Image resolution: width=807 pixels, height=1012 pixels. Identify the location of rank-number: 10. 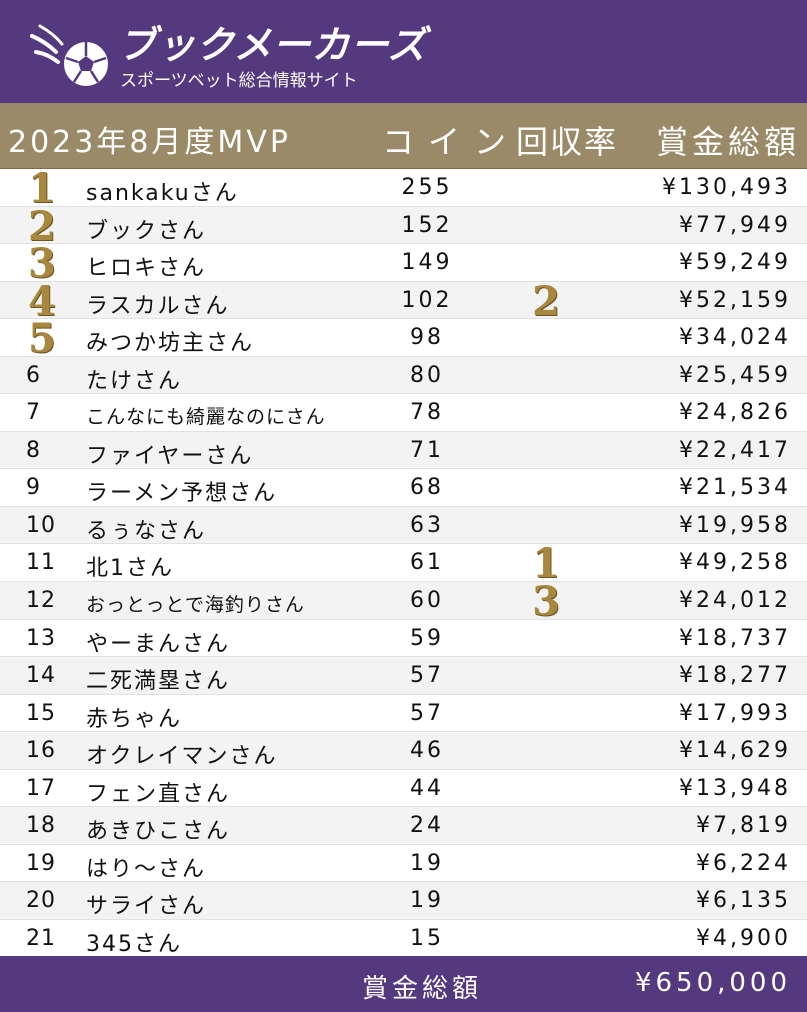
(41, 525).